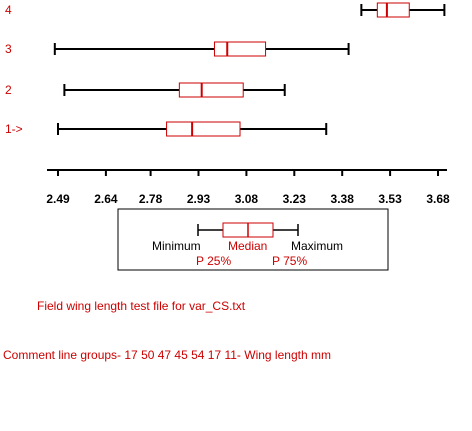  What do you see at coordinates (199, 199) in the screenshot?
I see `x-tick-label: 2.93` at bounding box center [199, 199].